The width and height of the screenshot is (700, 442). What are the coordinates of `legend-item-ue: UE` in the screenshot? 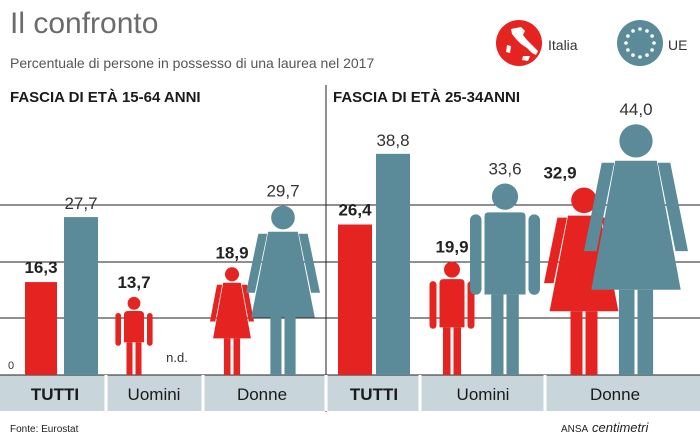 It's located at (652, 43).